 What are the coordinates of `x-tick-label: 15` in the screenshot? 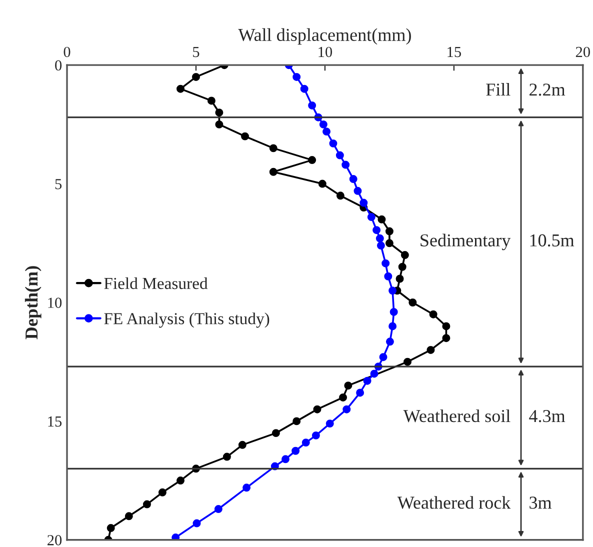 It's located at (454, 52).